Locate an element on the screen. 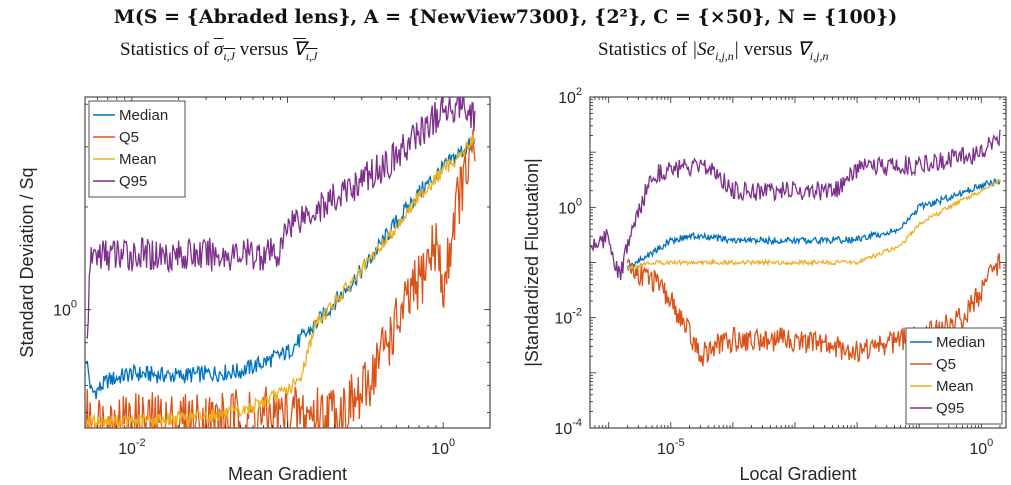  right-subtitle: Statistics of |Sei,j,n| versus ∇i,j,n is located at coordinates (713, 51).